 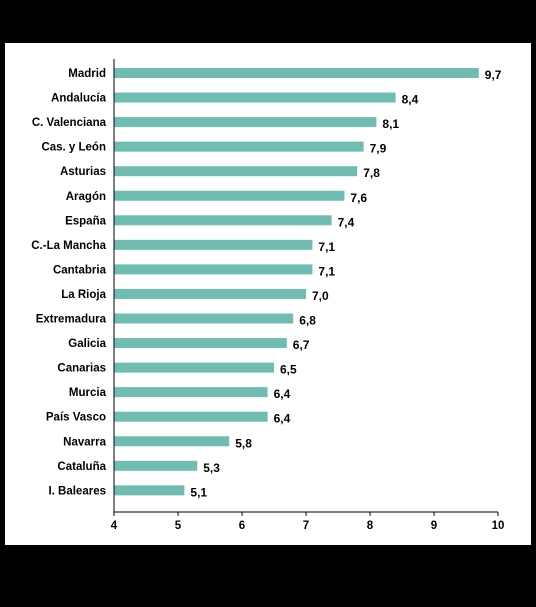 What do you see at coordinates (79, 99) in the screenshot?
I see `category-label: Andalucía` at bounding box center [79, 99].